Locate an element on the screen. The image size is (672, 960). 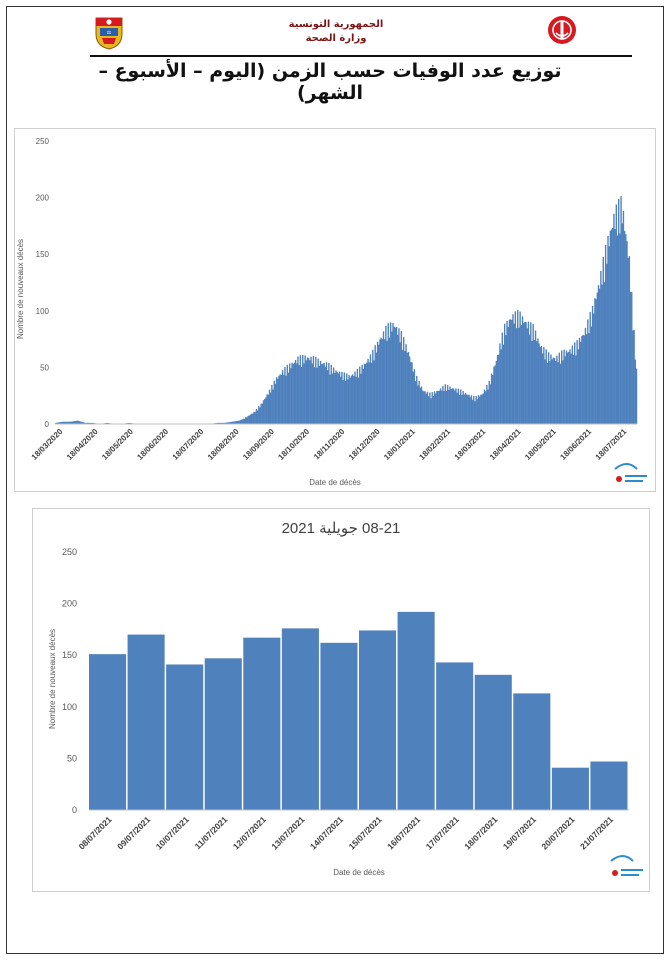
chart1-x-tick-label: 18/08/2020 is located at coordinates (223, 444).